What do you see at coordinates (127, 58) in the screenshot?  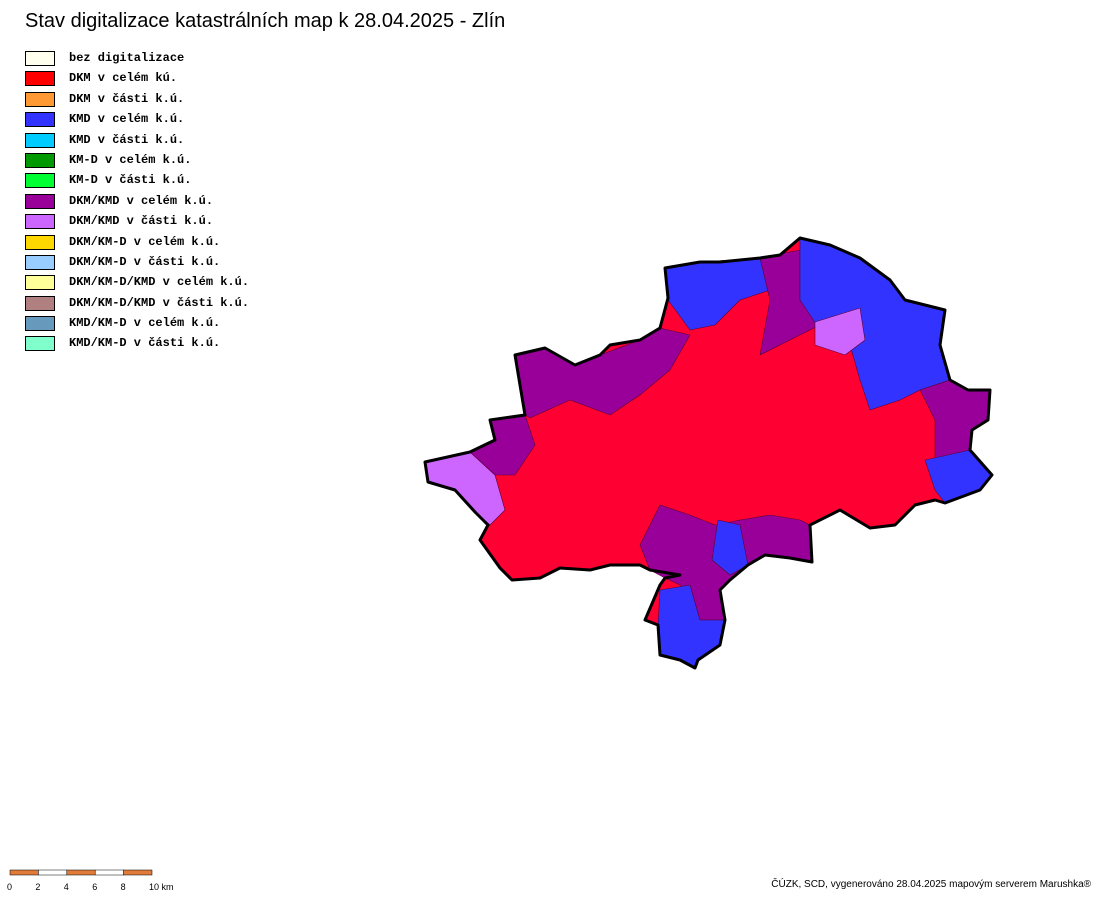 I see `legend-label: bez digitalizace` at bounding box center [127, 58].